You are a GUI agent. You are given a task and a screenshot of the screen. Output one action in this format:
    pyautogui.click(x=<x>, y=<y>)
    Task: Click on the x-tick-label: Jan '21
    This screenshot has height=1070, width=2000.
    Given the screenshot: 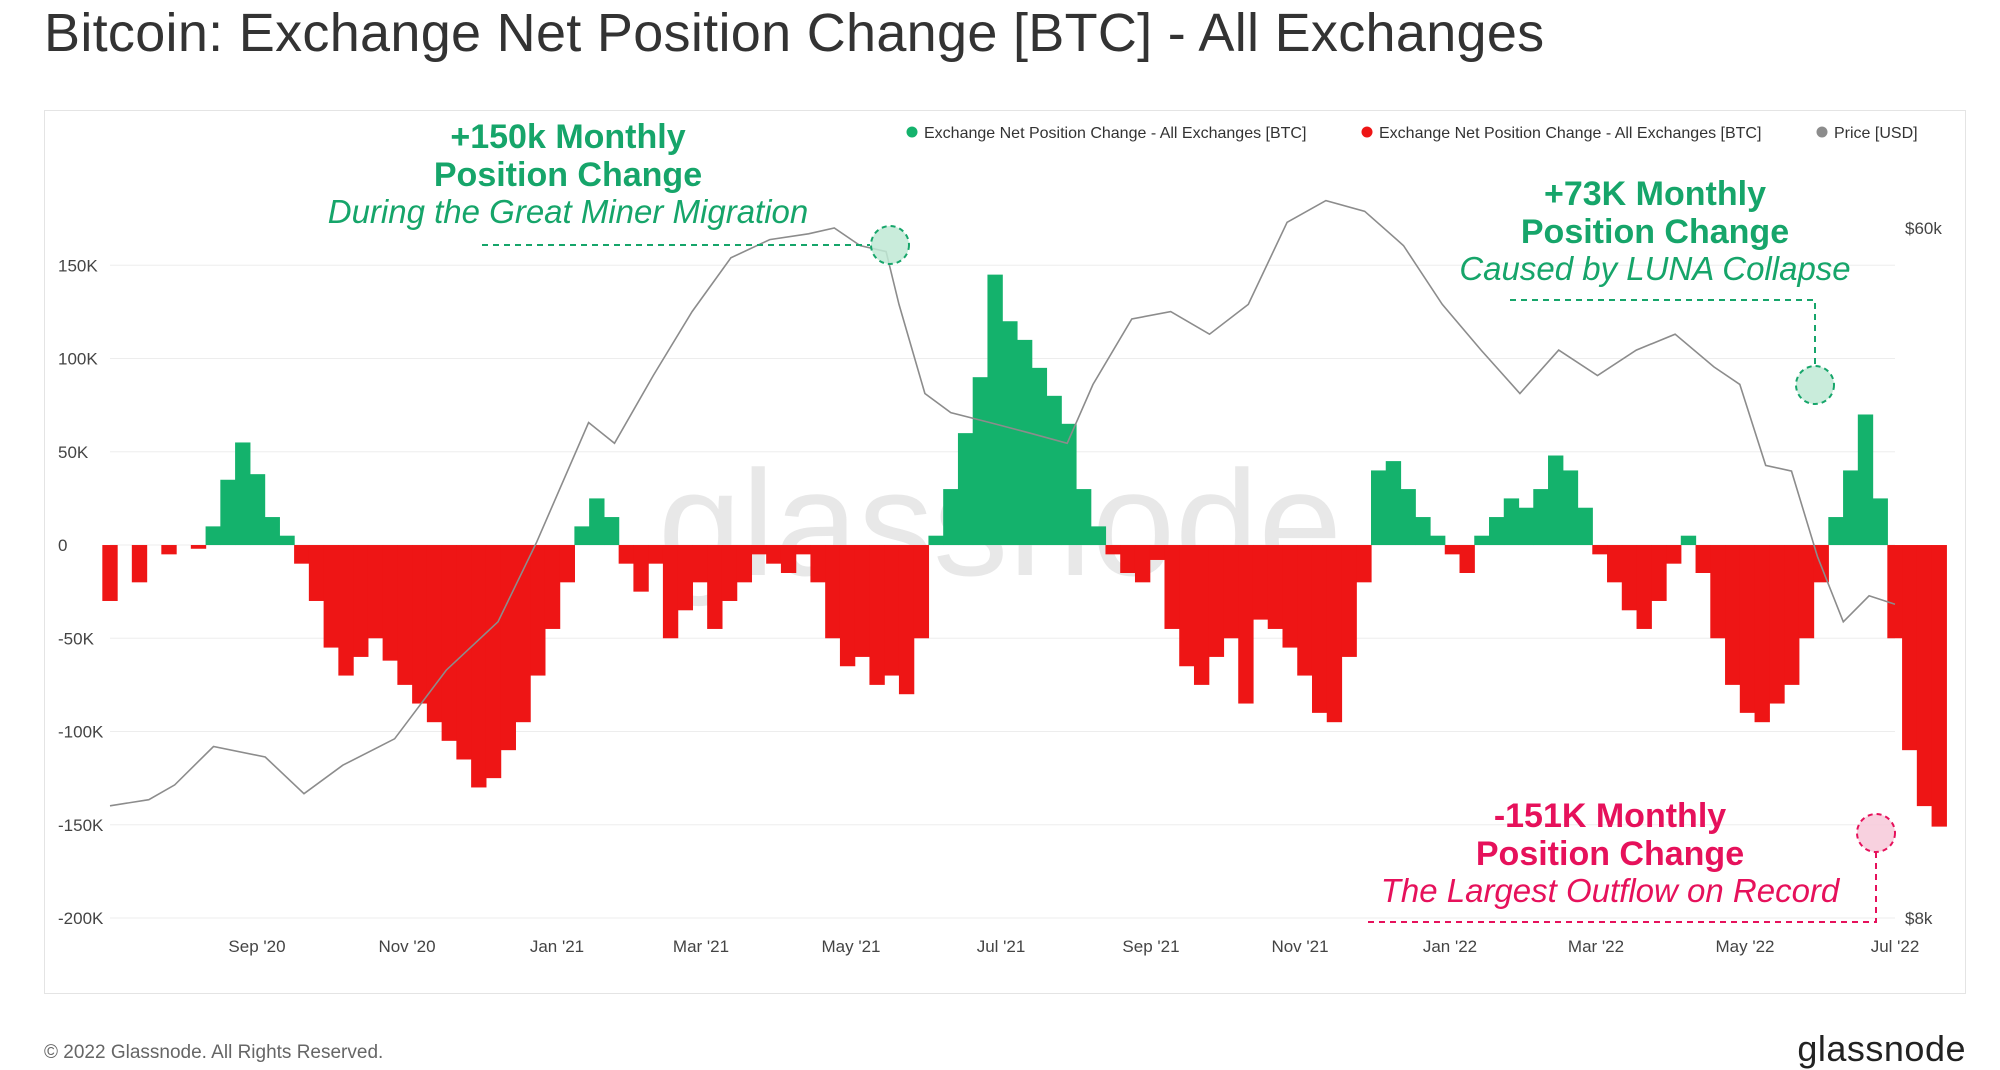 What is the action you would take?
    pyautogui.click(x=557, y=946)
    